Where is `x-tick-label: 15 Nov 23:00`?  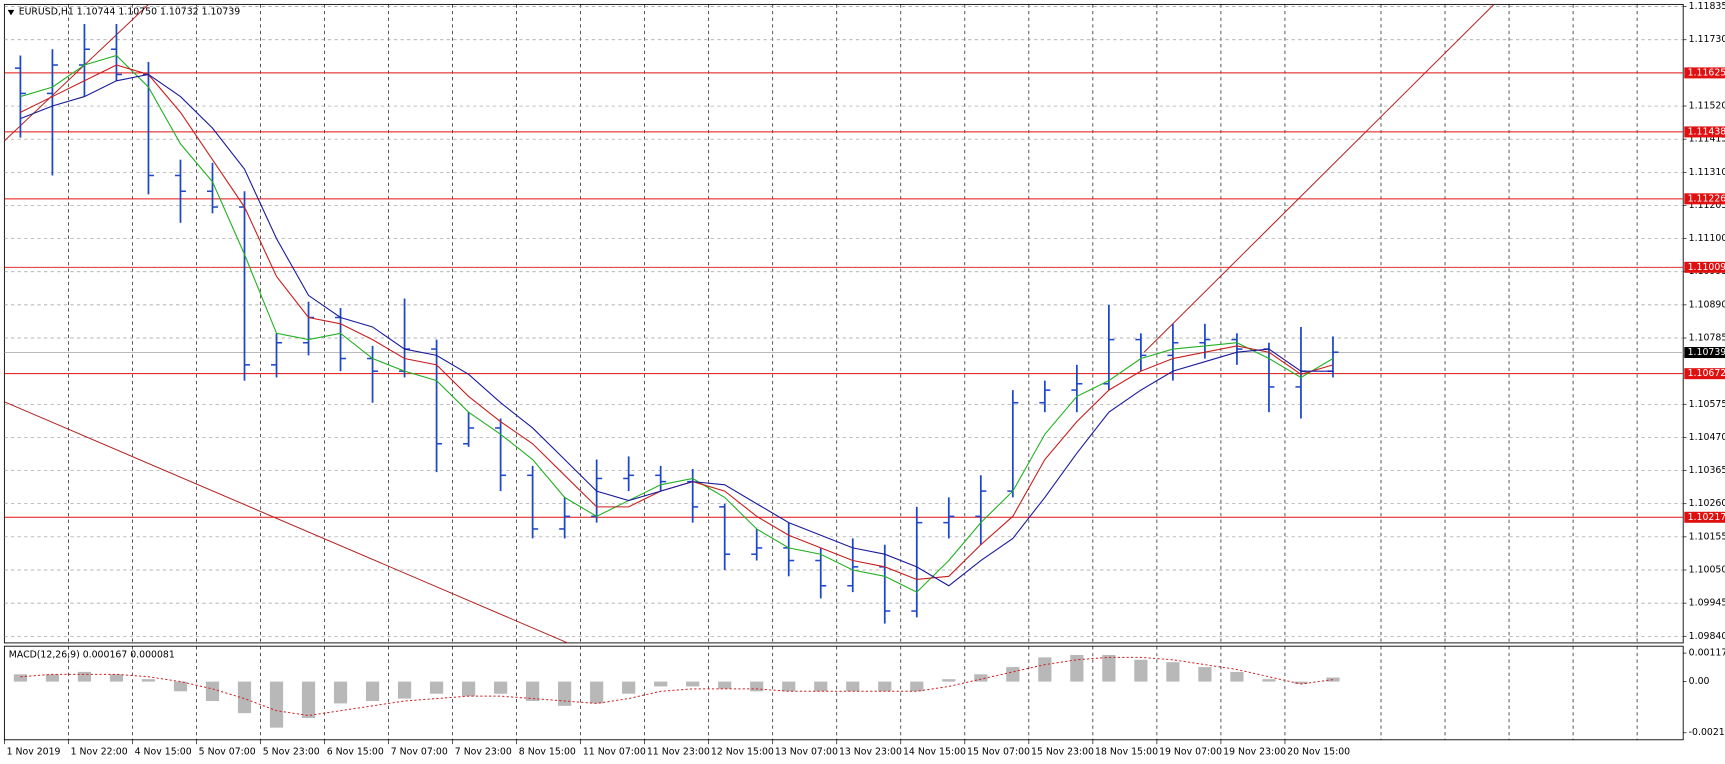 x-tick-label: 15 Nov 23:00 is located at coordinates (1062, 751).